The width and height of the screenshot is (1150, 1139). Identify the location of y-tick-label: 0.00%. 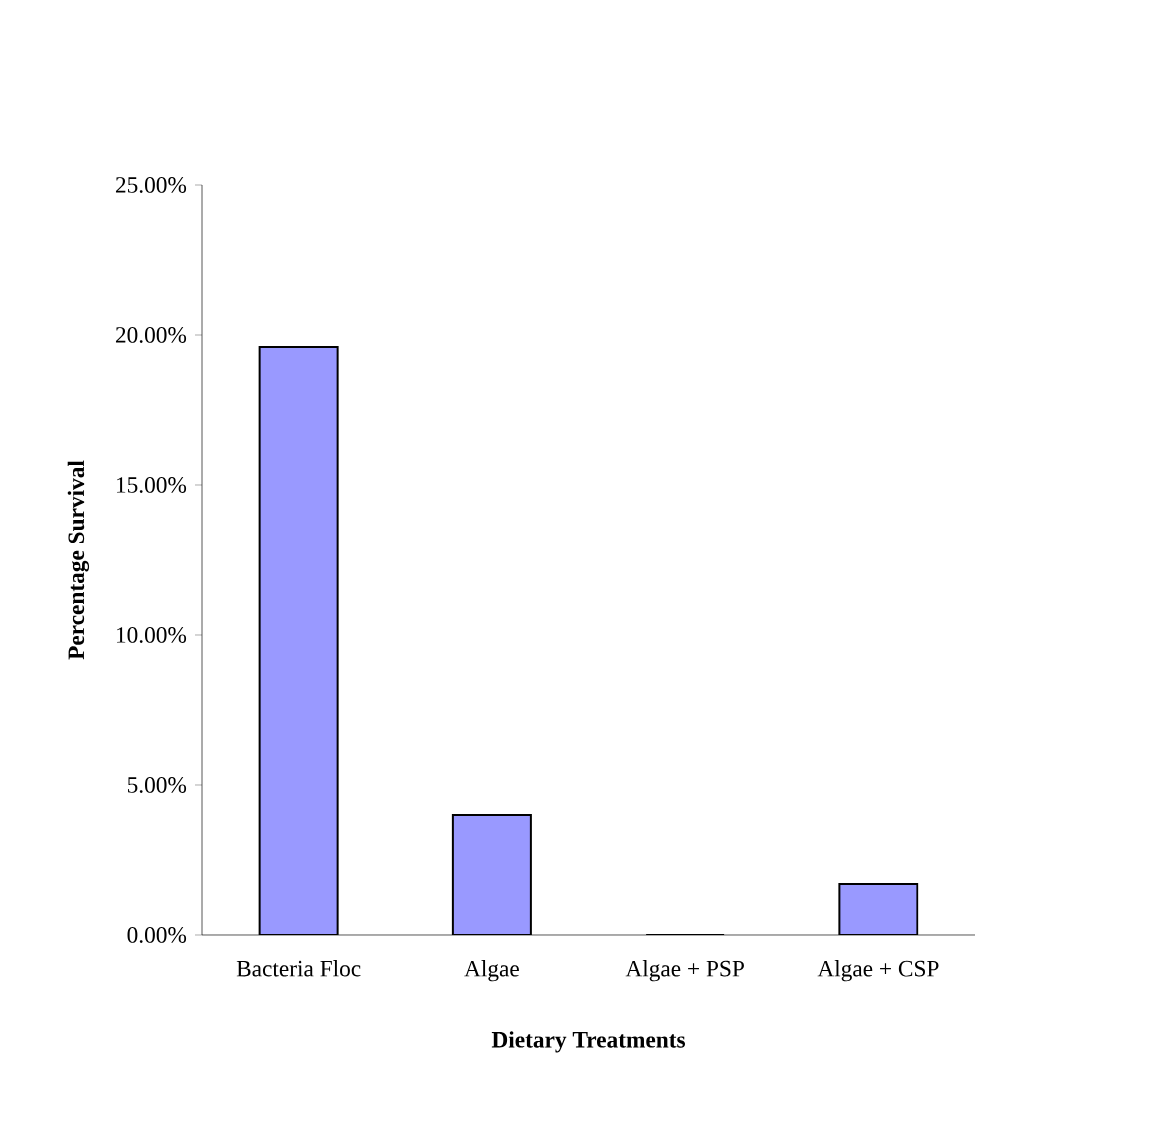
(157, 935).